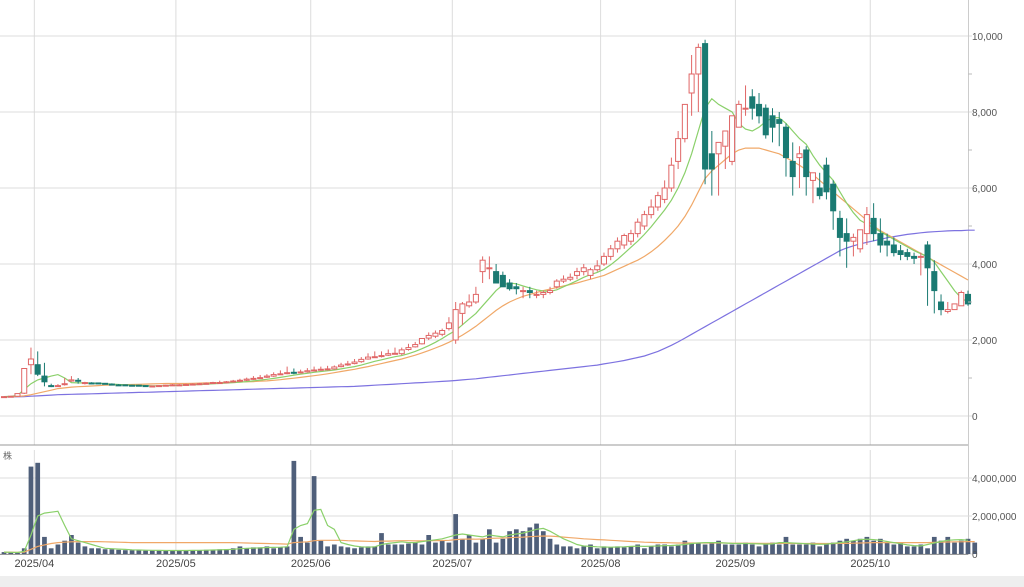 Image resolution: width=1024 pixels, height=587 pixels. Describe the element at coordinates (512, 581) in the screenshot. I see `footer-bar` at that location.